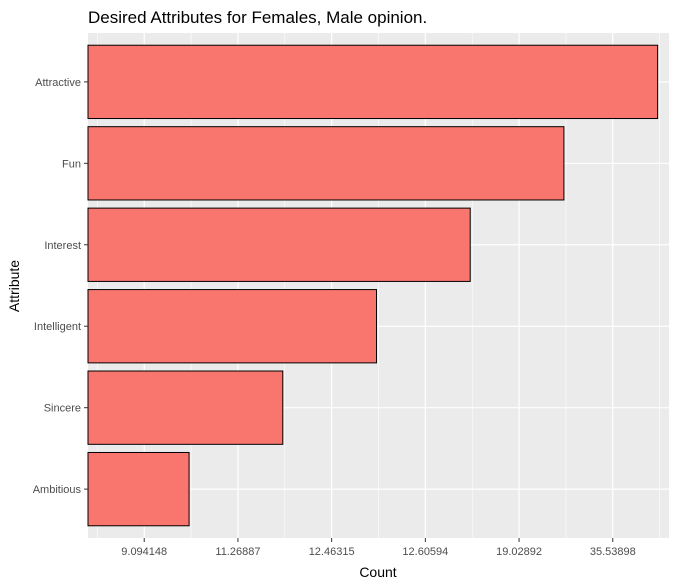 The height and width of the screenshot is (587, 678). Describe the element at coordinates (14, 286) in the screenshot. I see `y-axis-title: Attribute` at that location.